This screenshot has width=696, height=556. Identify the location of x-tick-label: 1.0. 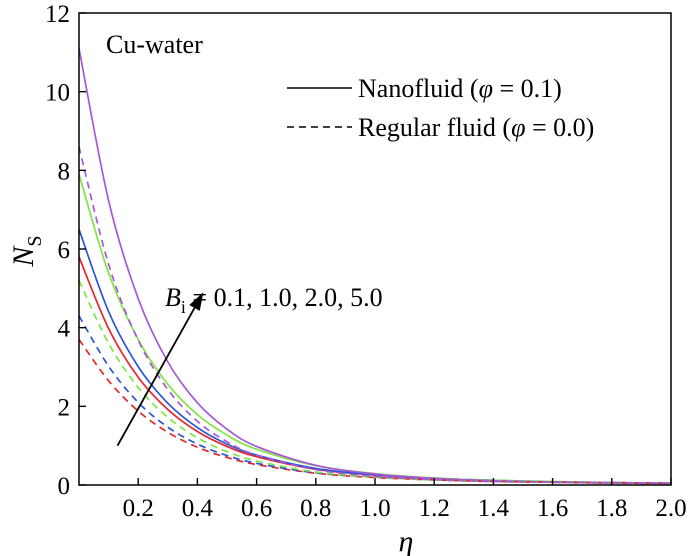
(374, 508).